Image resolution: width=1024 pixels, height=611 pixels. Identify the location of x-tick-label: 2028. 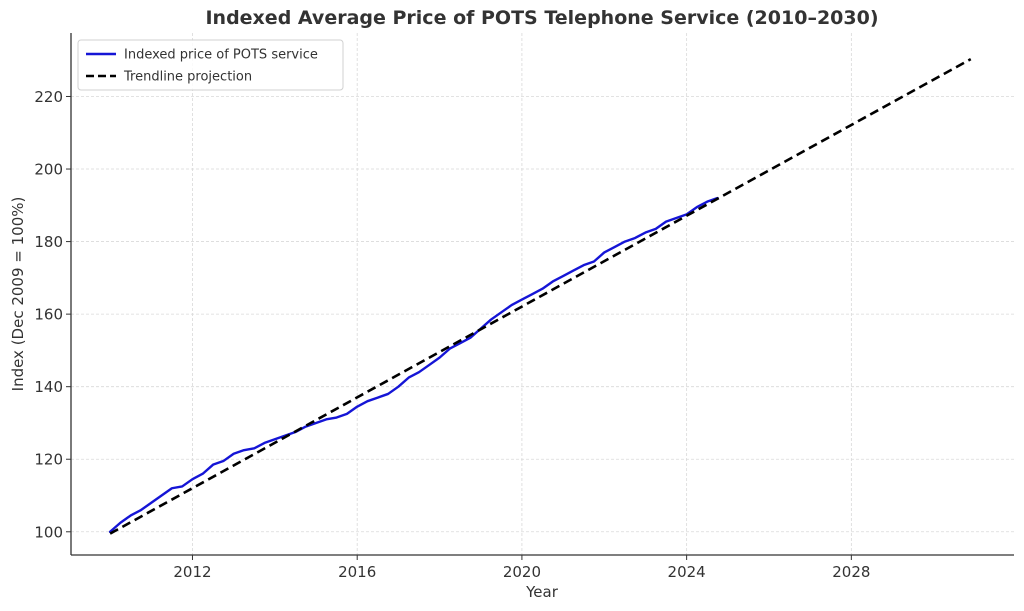
(851, 572).